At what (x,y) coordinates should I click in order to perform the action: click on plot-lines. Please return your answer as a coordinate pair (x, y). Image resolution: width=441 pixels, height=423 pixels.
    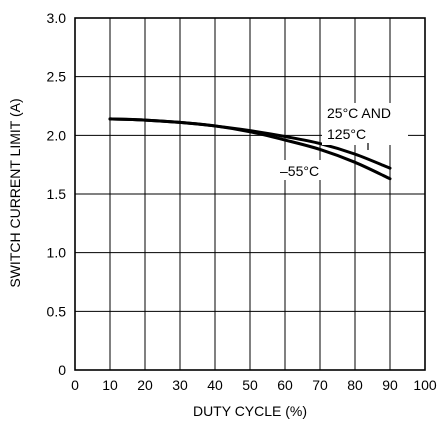
    Looking at the image, I should click on (250, 149).